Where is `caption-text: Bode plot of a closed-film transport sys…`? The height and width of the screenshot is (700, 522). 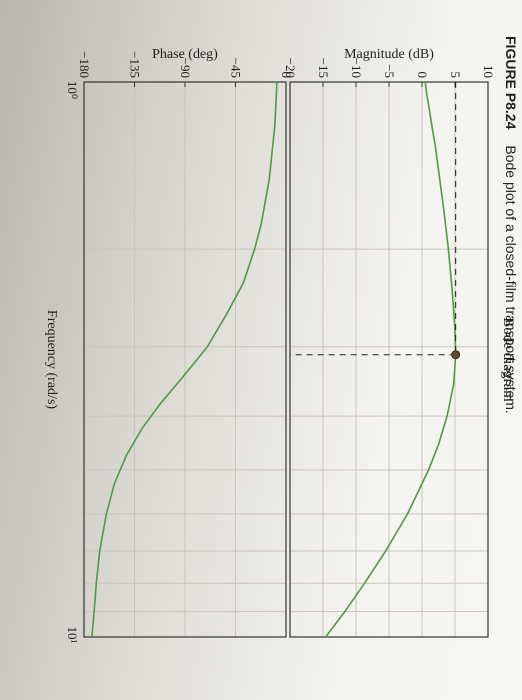 caption-text: Bode plot of a closed-film transport sys… is located at coordinates (511, 279).